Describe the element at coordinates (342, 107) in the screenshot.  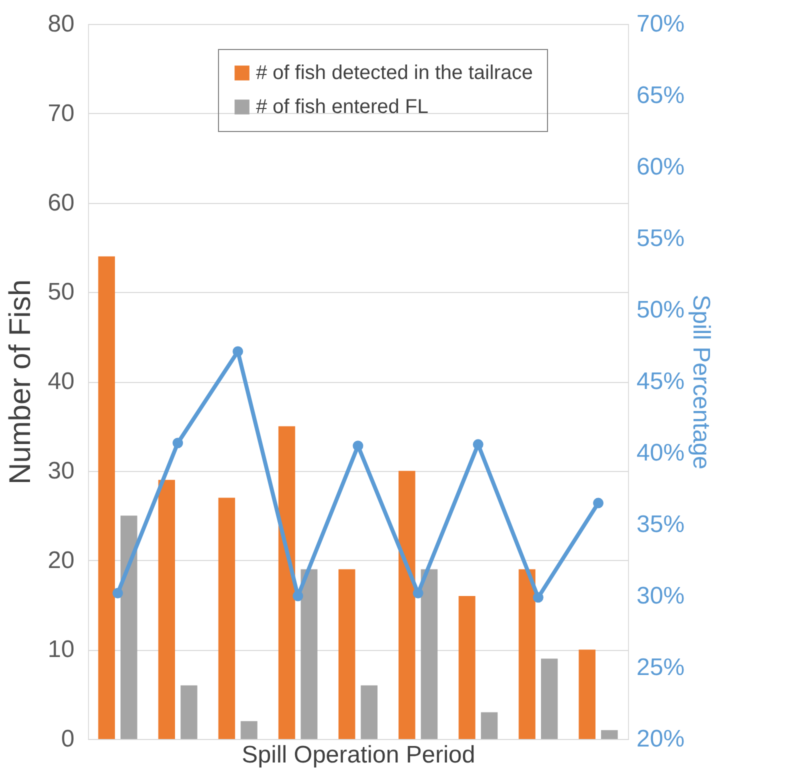
I see `legend-label: # of fish entered FL` at that location.